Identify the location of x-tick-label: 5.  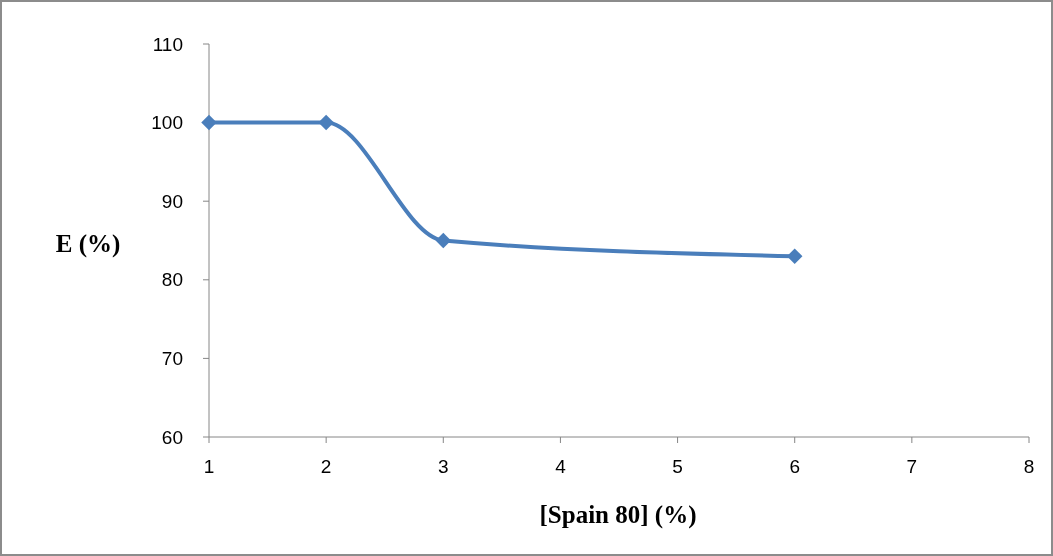
(677, 466).